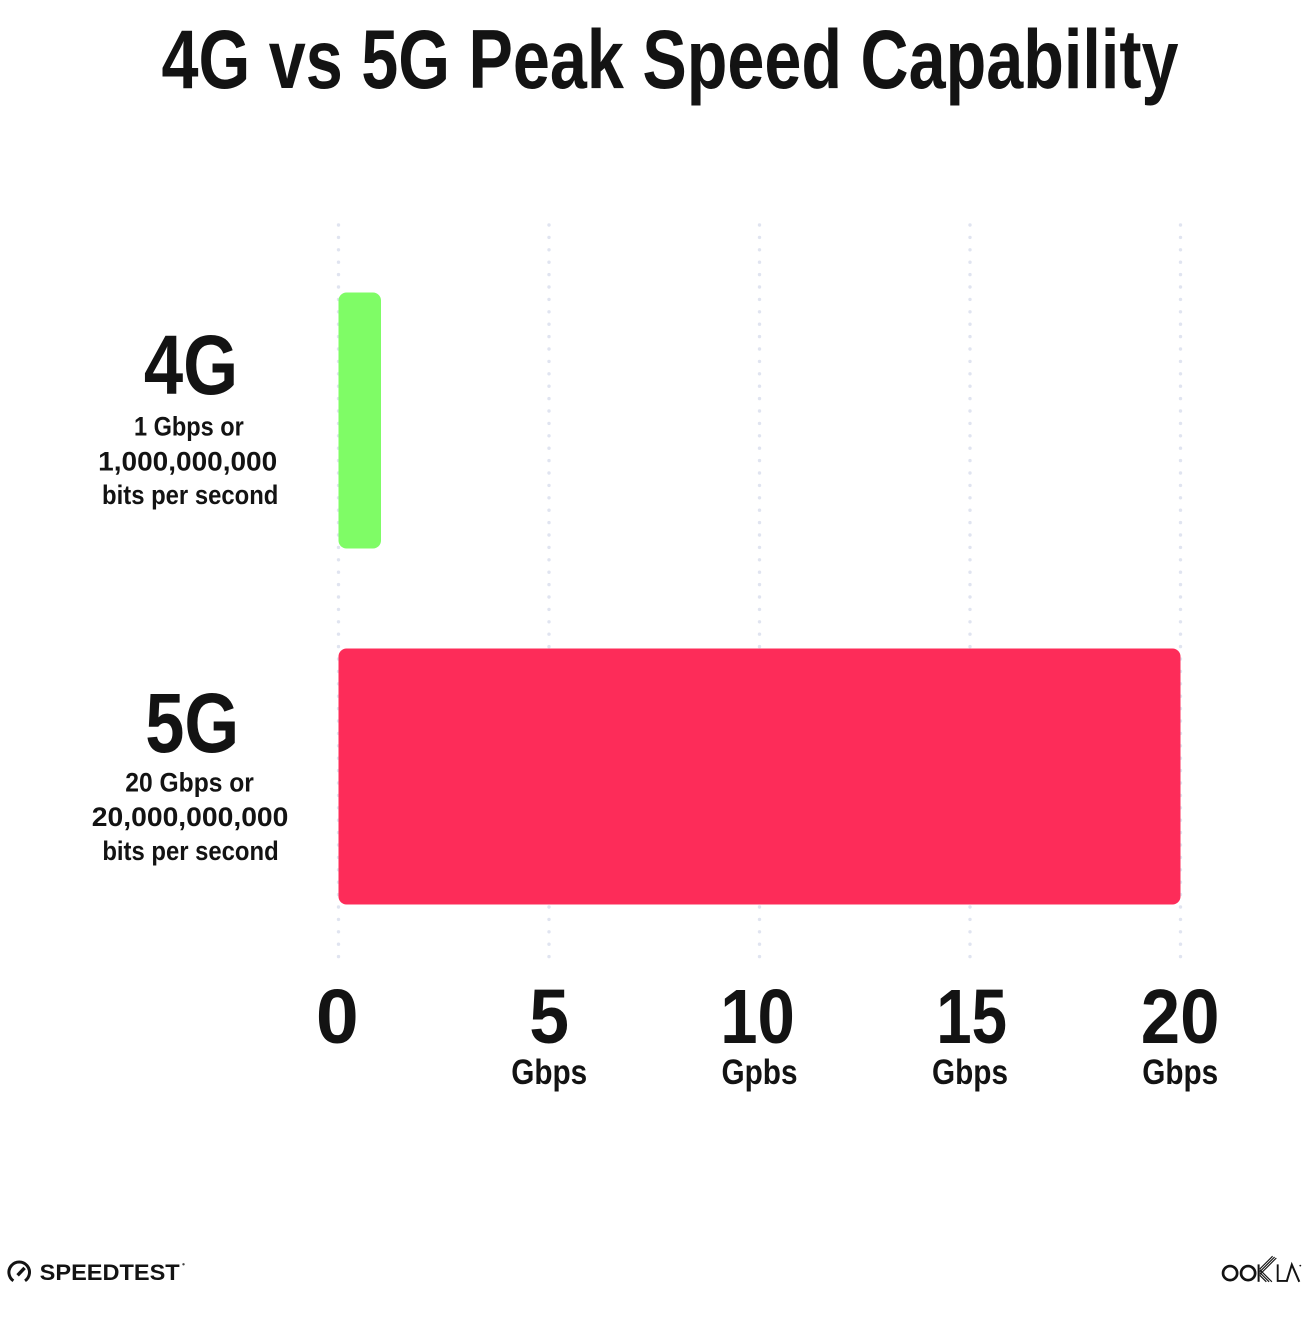 This screenshot has height=1320, width=1308. What do you see at coordinates (189, 427) in the screenshot?
I see `svg-text: 1 Gbps or` at bounding box center [189, 427].